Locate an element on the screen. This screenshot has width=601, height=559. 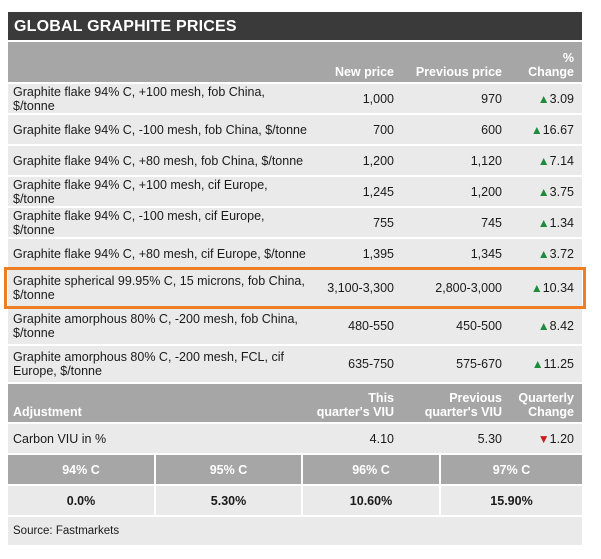
percent-change: ▲16.67 is located at coordinates (546, 130).